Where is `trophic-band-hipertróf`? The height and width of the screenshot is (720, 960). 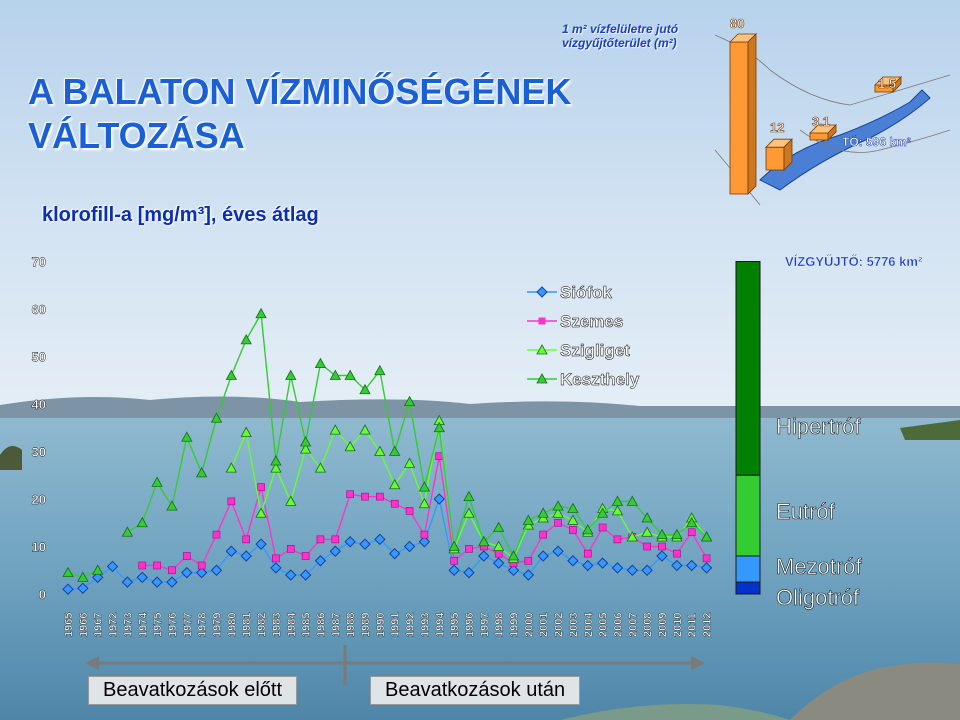 trophic-band-hipertróf is located at coordinates (748, 368).